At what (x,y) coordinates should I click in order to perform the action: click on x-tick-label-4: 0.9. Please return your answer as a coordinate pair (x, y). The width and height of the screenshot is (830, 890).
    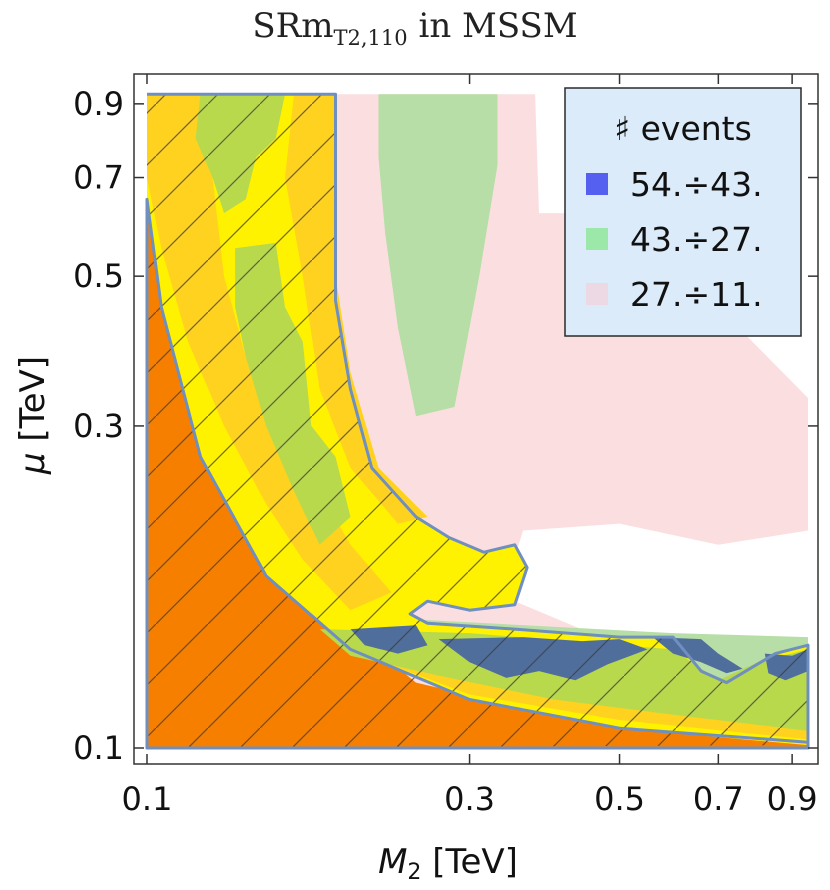
    Looking at the image, I should click on (792, 799).